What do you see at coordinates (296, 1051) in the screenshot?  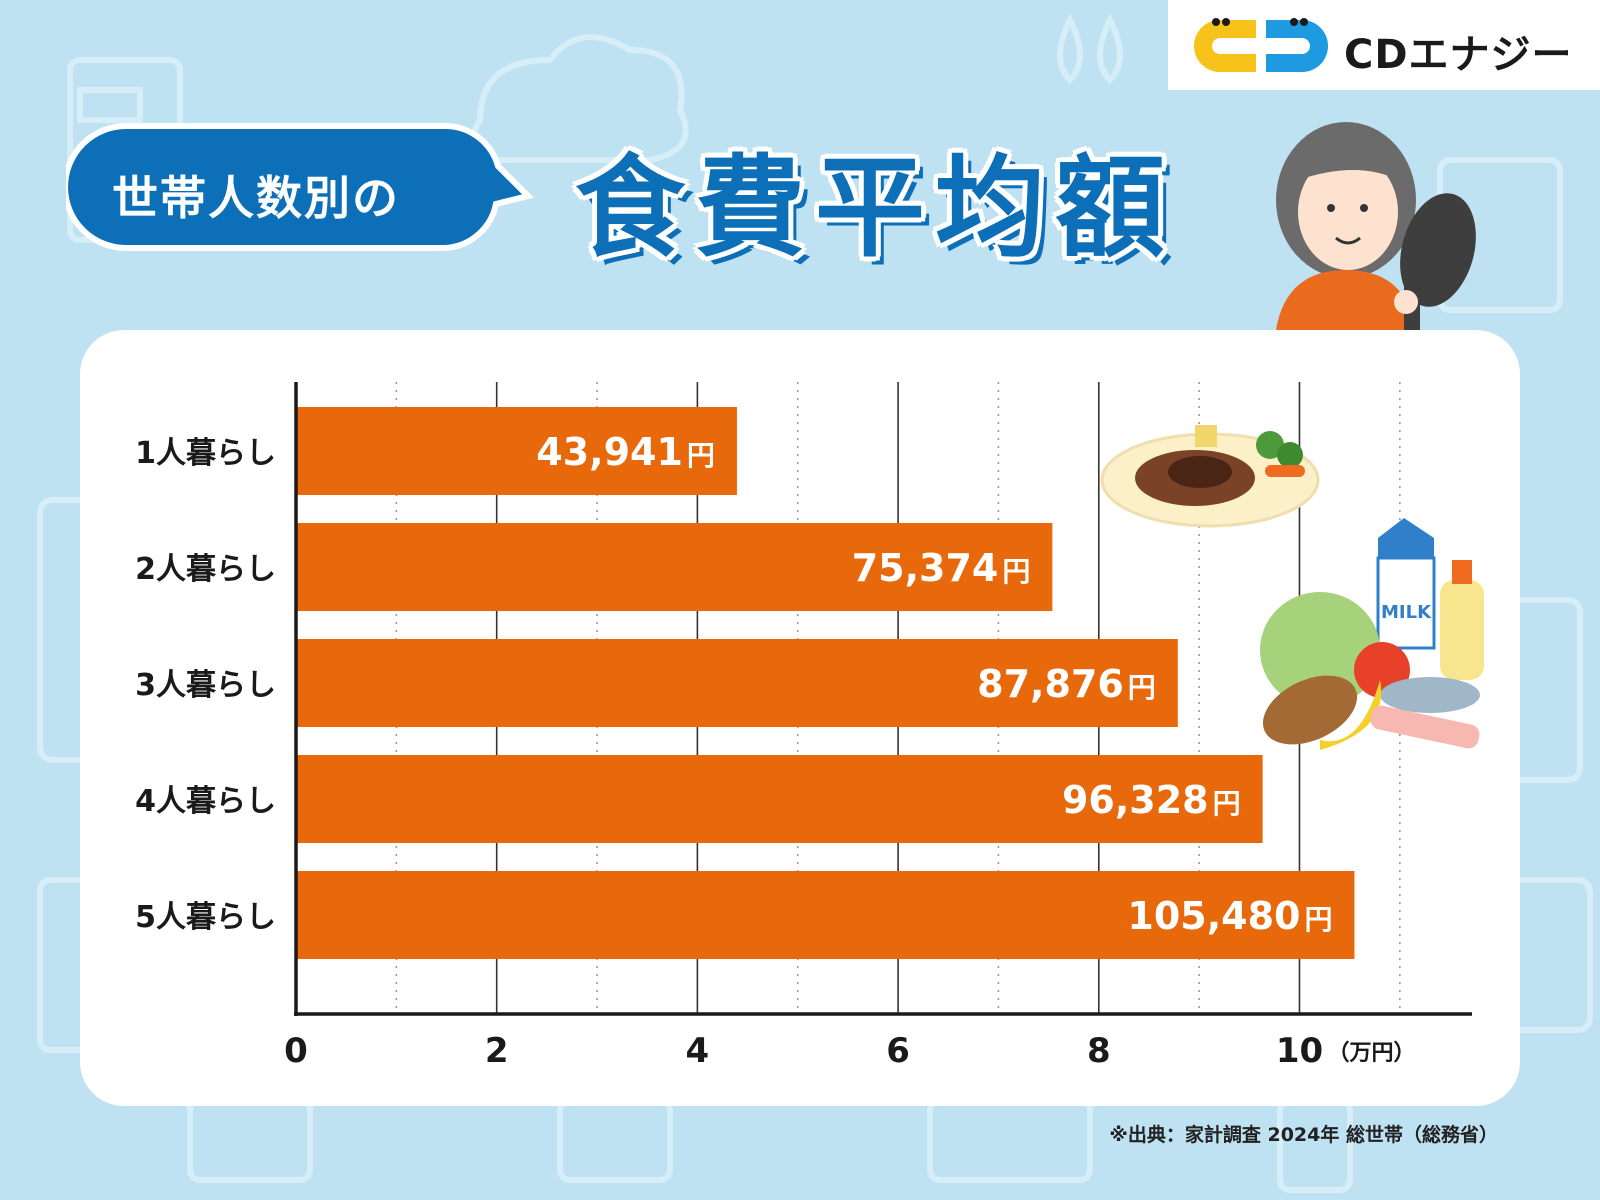 I see `tick-label: 0` at bounding box center [296, 1051].